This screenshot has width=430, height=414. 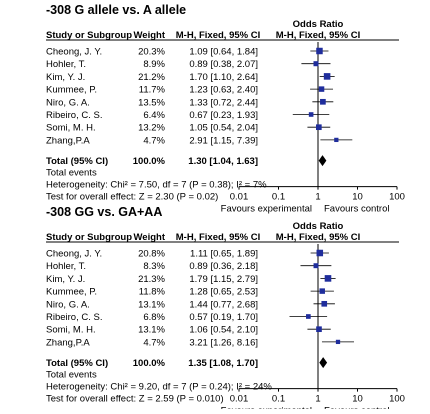 What do you see at coordinates (151, 77) in the screenshot?
I see `study-weight: 21.2%` at bounding box center [151, 77].